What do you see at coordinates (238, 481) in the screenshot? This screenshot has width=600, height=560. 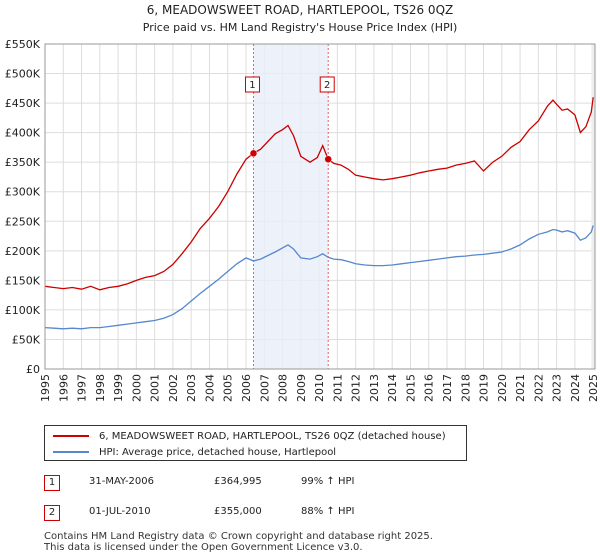 I see `sale-price: £364,995` at bounding box center [238, 481].